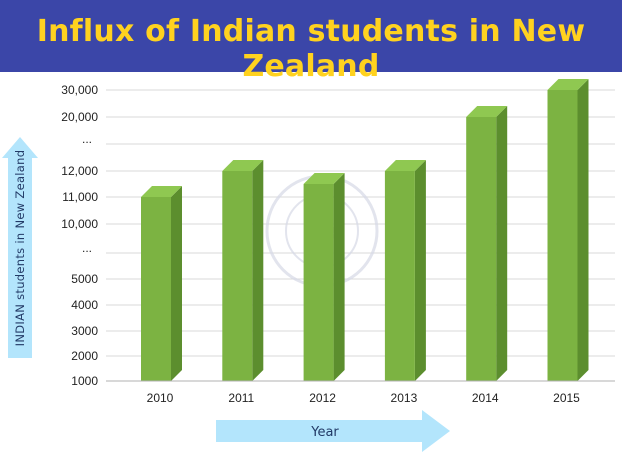 This screenshot has width=622, height=453. What do you see at coordinates (79, 224) in the screenshot?
I see `y-tick-label: 10,000` at bounding box center [79, 224].